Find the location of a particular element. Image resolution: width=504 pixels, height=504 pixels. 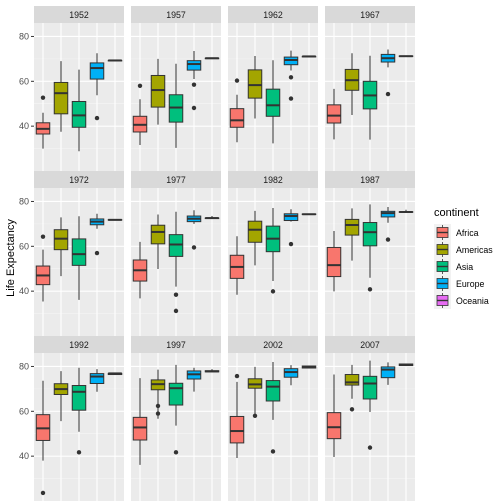

facet-panel-1952: 1952 is located at coordinates (79, 88).